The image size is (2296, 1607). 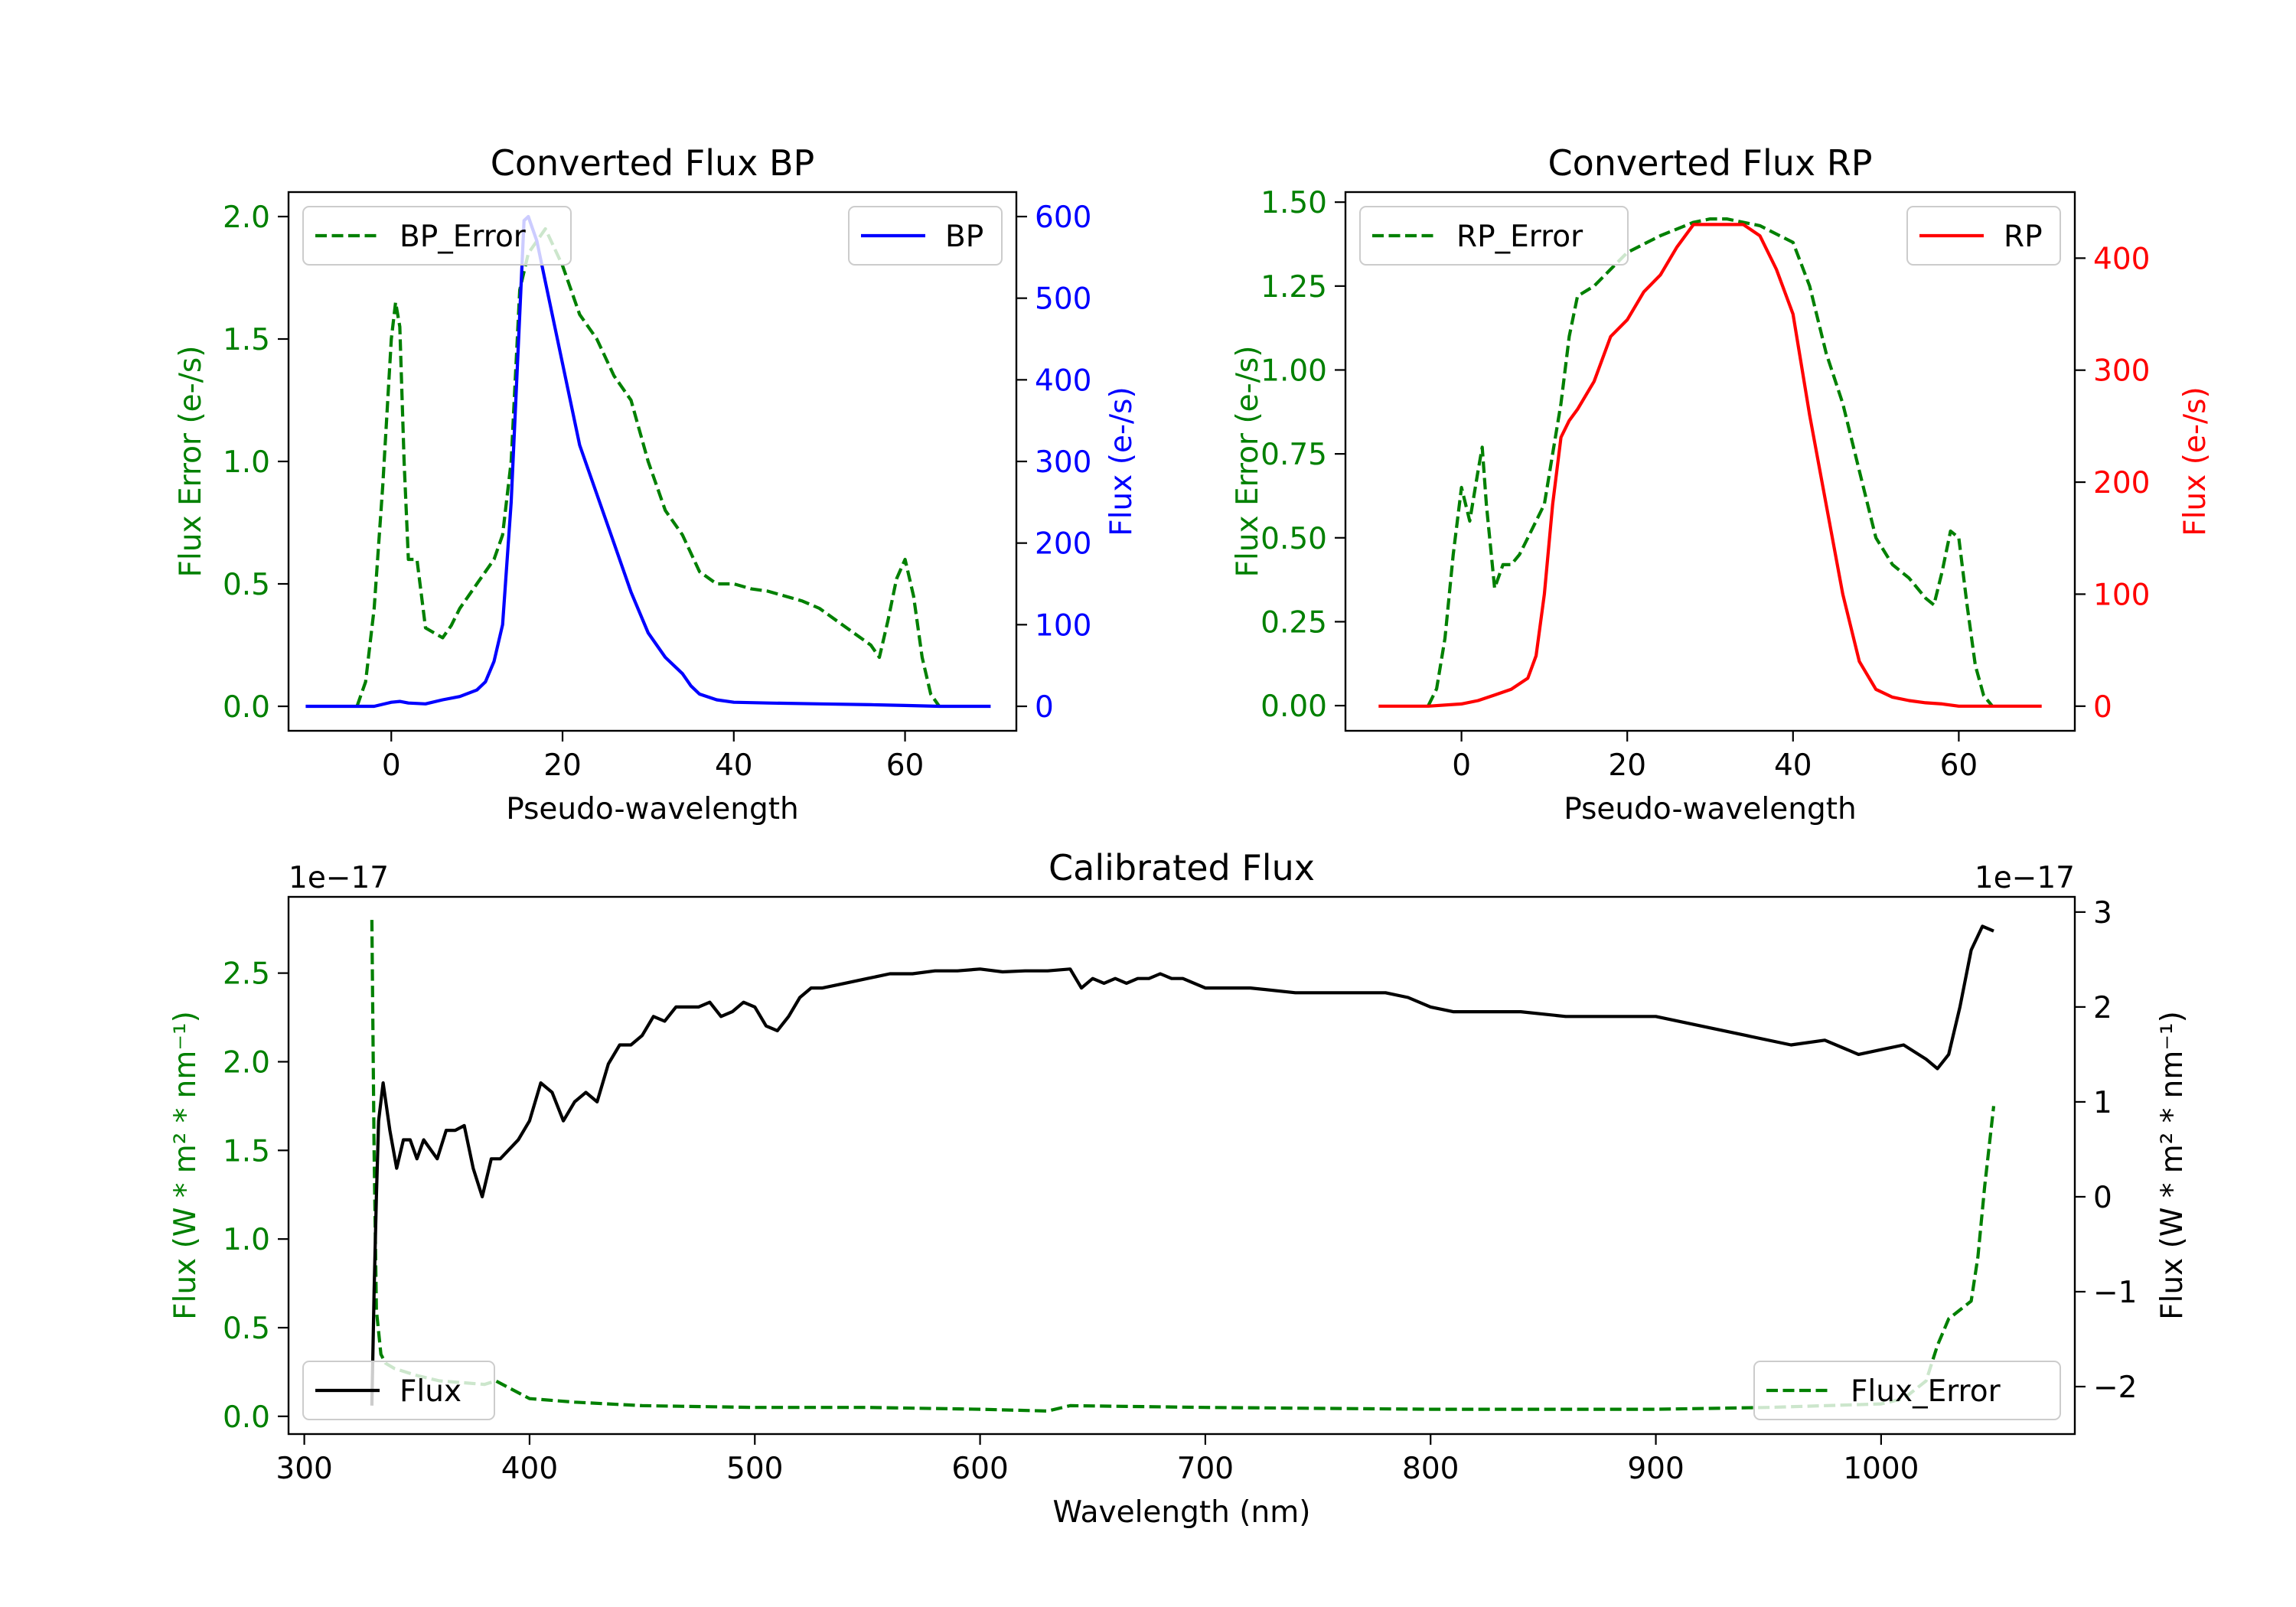 What do you see at coordinates (1205, 1469) in the screenshot?
I see `x-tick-label: 700` at bounding box center [1205, 1469].